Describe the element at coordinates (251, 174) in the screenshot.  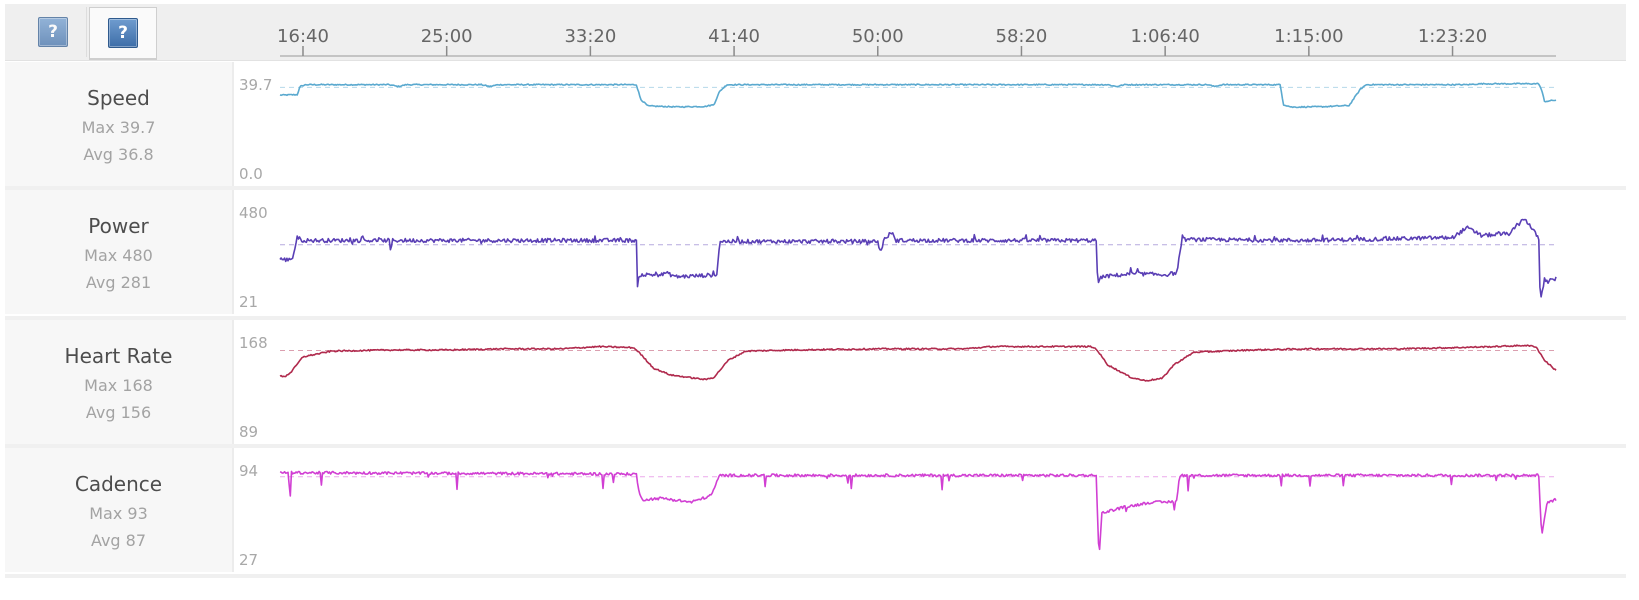
I see `y-tick-label-min: 0.0` at that location.